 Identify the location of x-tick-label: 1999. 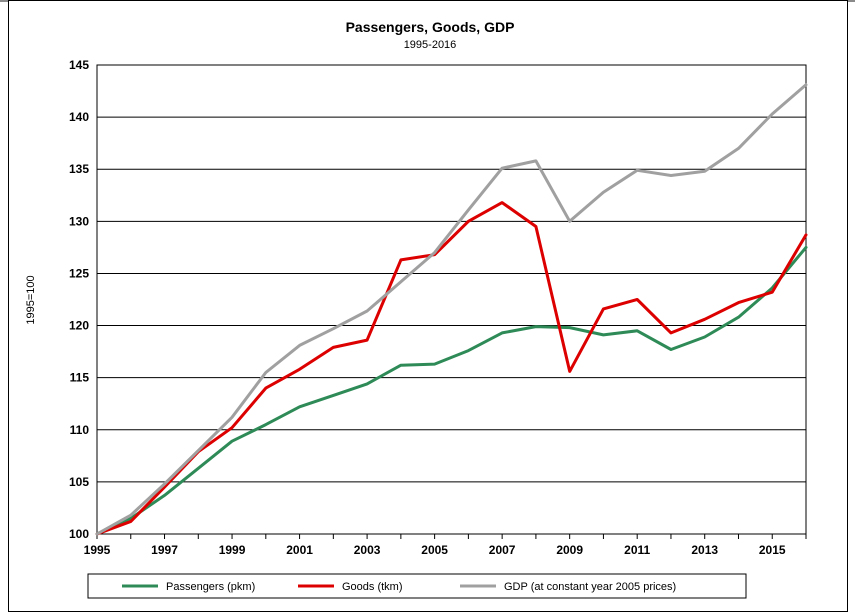
(232, 550).